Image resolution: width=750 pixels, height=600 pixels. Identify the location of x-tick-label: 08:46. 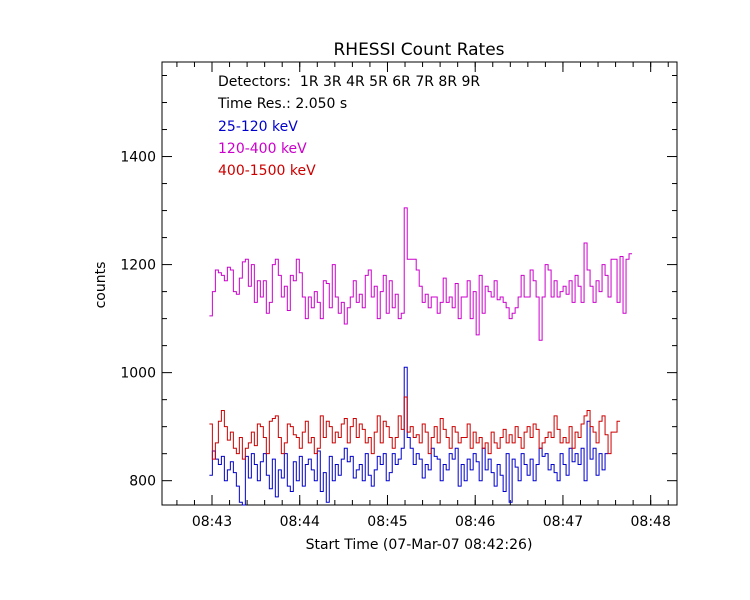
(475, 522).